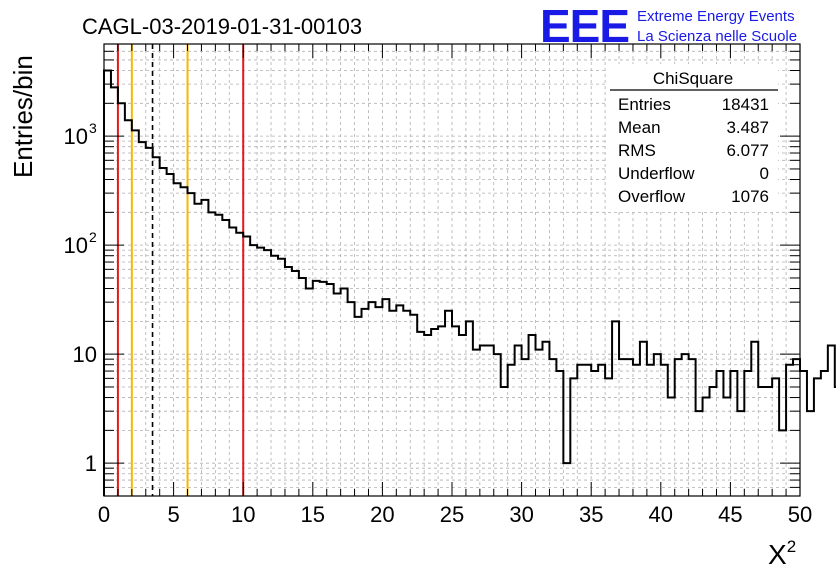 The width and height of the screenshot is (836, 572). What do you see at coordinates (661, 514) in the screenshot?
I see `x-tick-label: 40` at bounding box center [661, 514].